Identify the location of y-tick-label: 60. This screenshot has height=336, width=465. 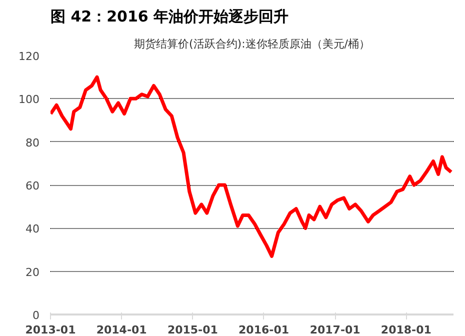
(33, 186).